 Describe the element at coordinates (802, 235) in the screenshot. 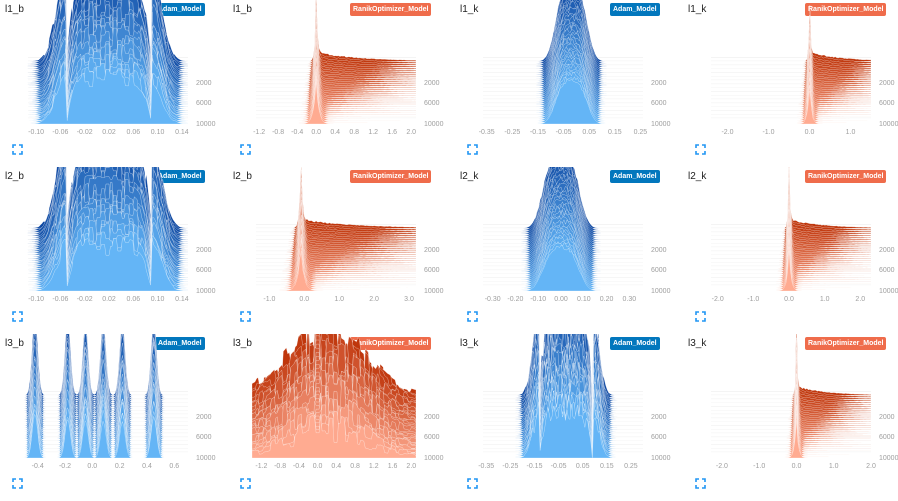

I see `histogram-plot: -2.0 -1.0 0.0 1.0 2.0 2000 6000 10000` at that location.